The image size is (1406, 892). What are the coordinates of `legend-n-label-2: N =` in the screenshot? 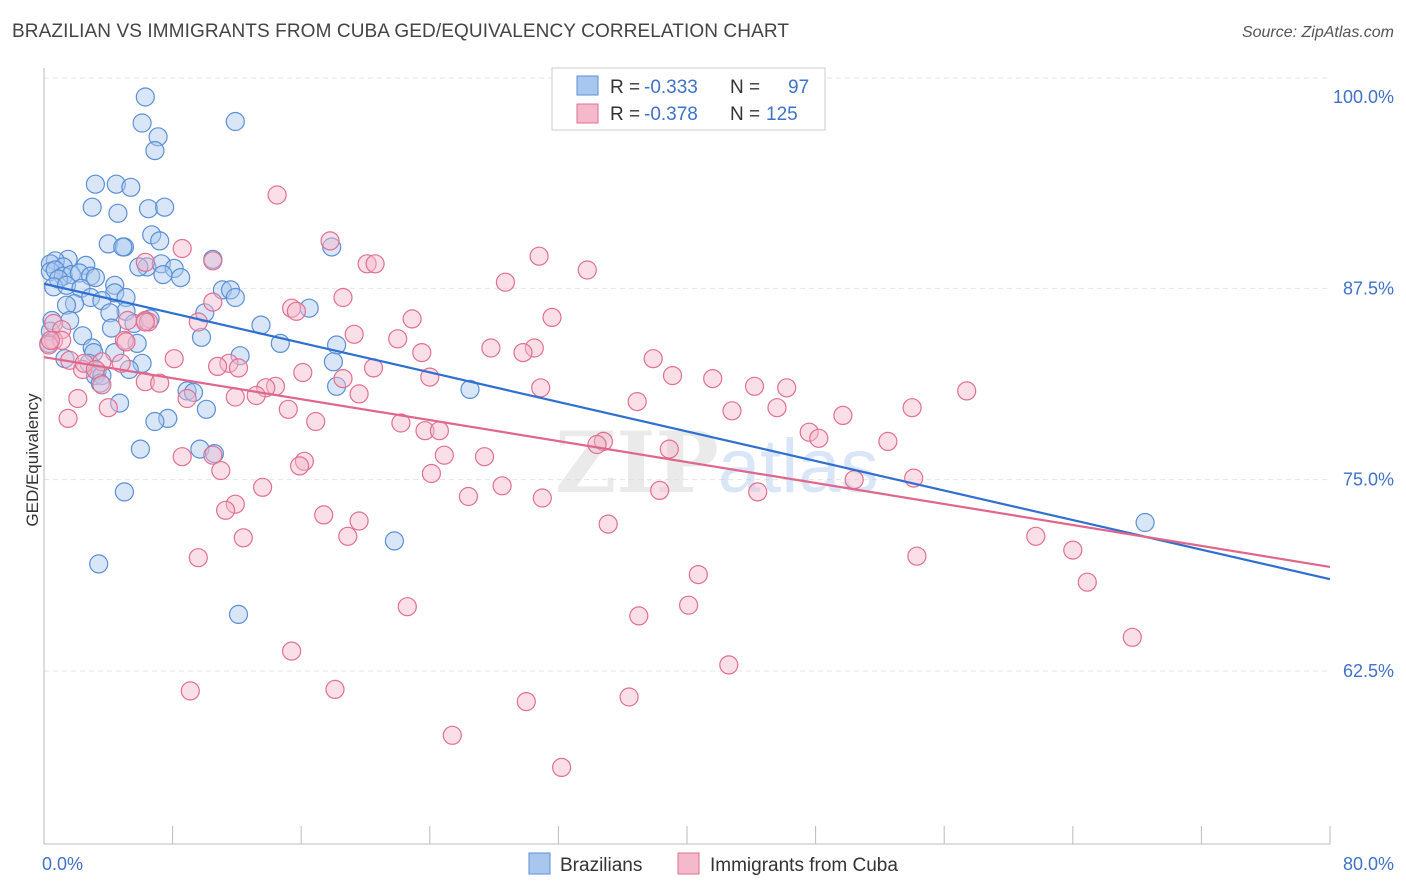 It's located at (745, 114).